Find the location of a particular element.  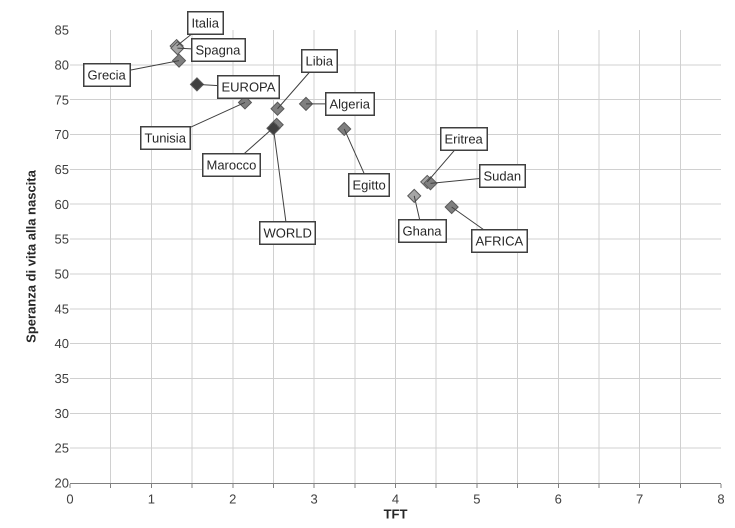

annotation: Tunisia is located at coordinates (165, 138).